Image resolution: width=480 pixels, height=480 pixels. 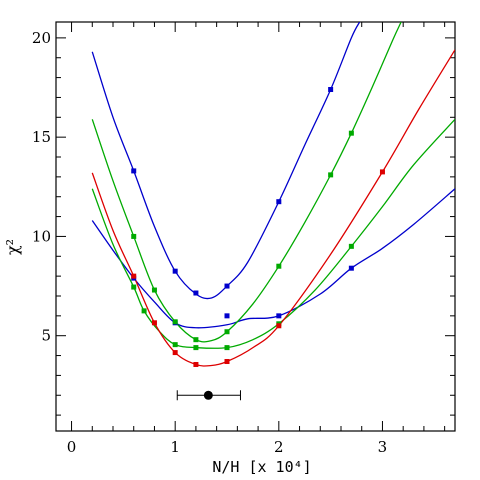 I want to click on x-tick-label: 2, so click(x=279, y=447).